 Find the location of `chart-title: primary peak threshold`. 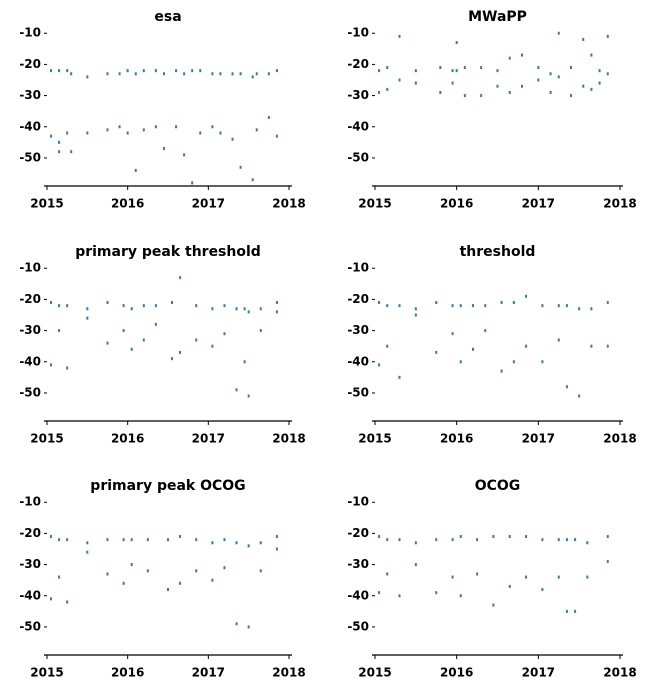

chart-title: primary peak threshold is located at coordinates (168, 252).